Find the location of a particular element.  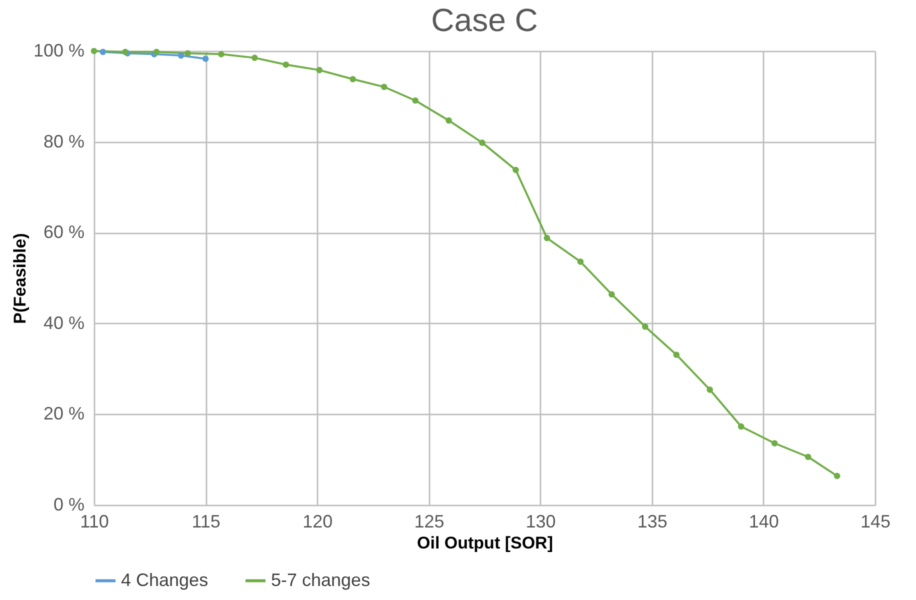

x-tick-label: 110 is located at coordinates (94, 522).